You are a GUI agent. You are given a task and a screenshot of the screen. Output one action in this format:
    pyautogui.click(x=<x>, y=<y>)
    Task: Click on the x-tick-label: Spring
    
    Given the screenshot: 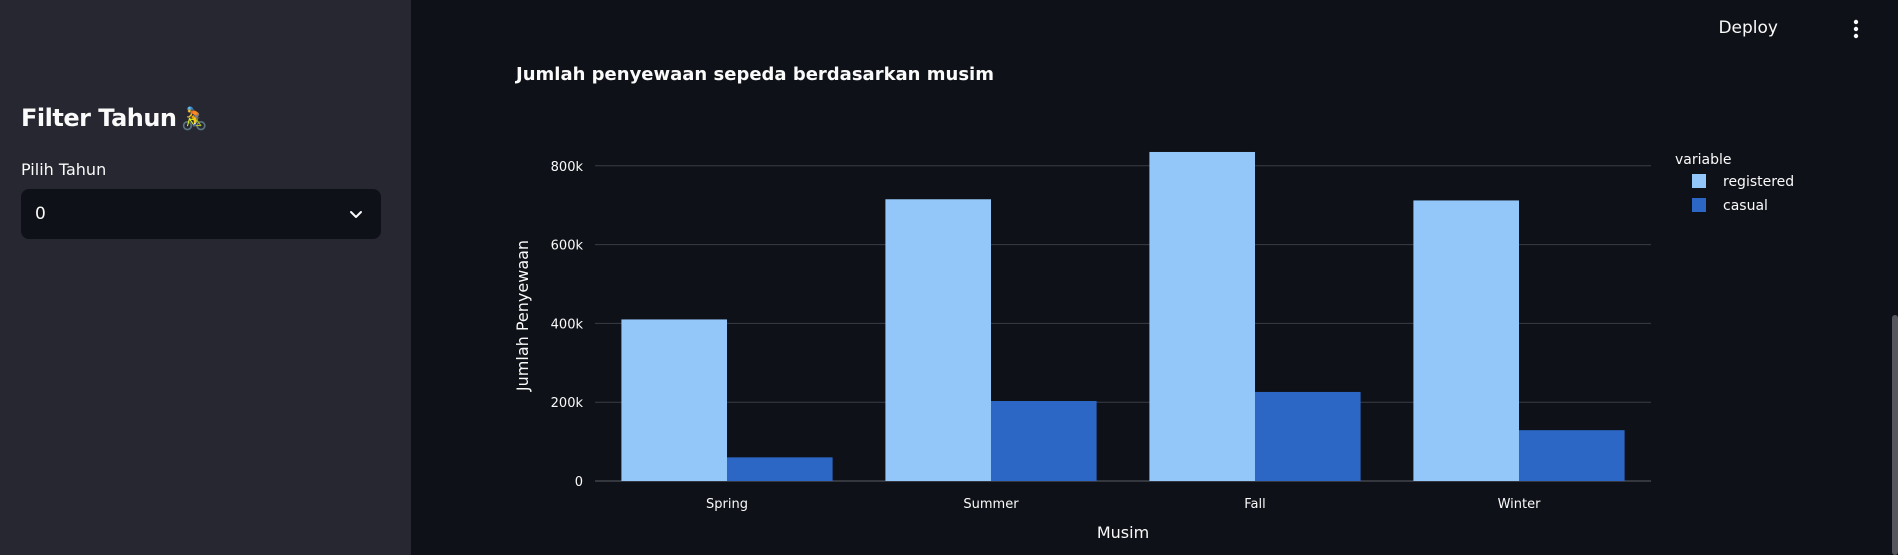 What is the action you would take?
    pyautogui.click(x=727, y=504)
    